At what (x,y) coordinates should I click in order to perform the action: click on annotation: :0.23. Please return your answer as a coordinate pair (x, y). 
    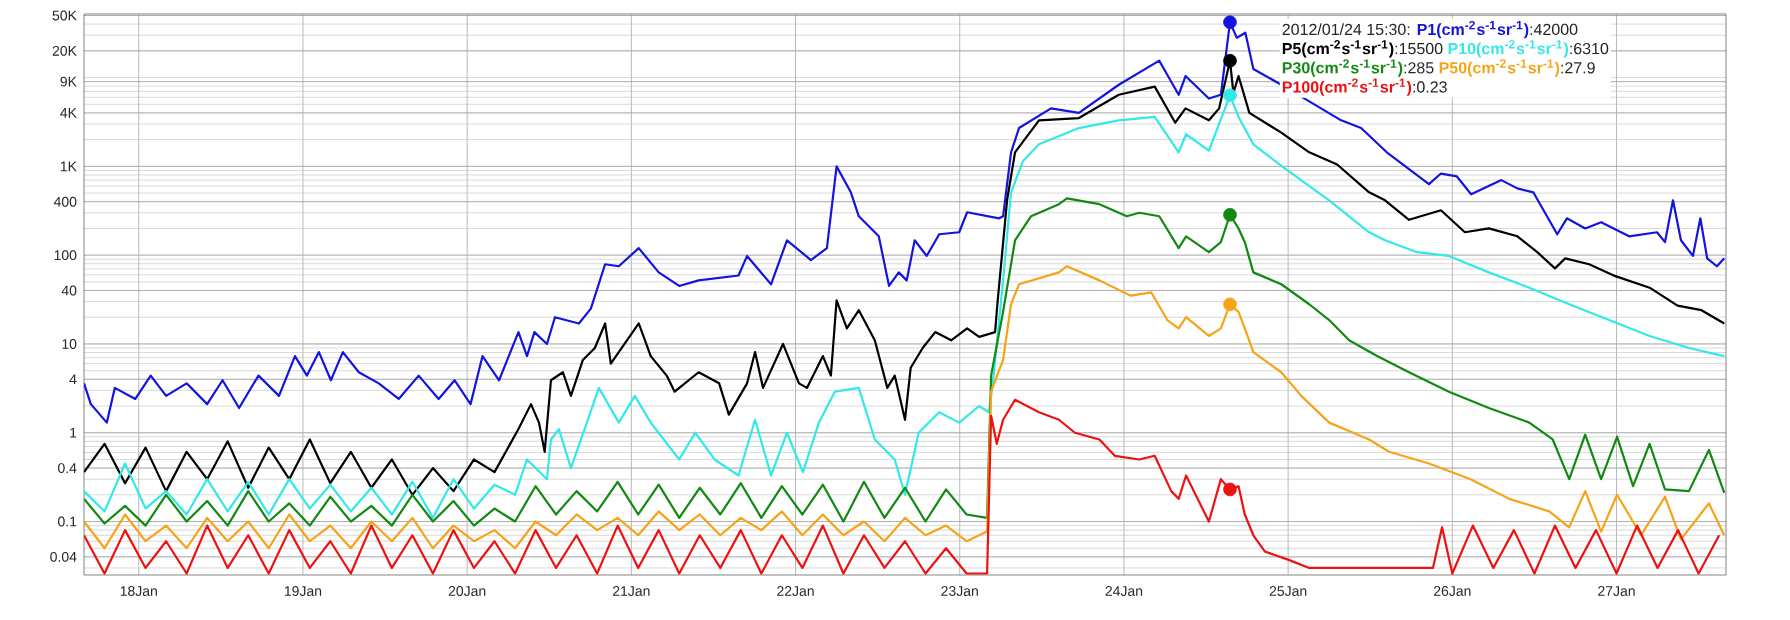
    Looking at the image, I should click on (1430, 87).